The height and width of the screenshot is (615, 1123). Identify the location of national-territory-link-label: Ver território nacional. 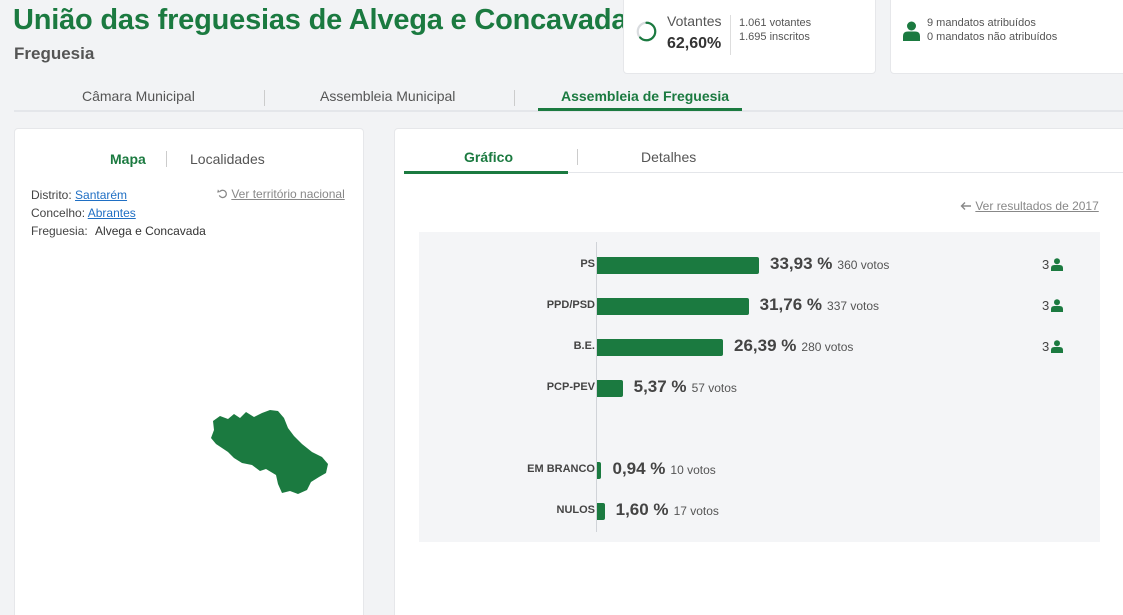
(288, 194).